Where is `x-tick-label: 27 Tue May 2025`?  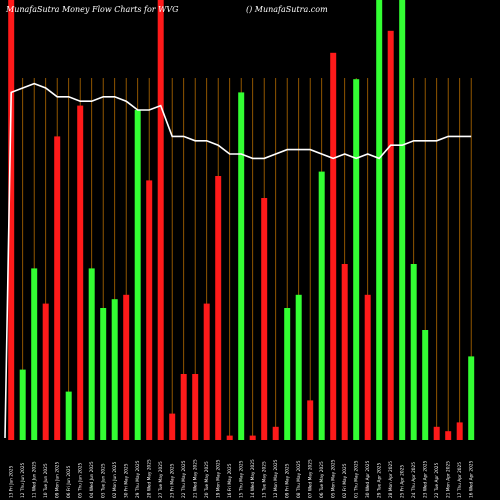 x-tick-label: 27 Tue May 2025 is located at coordinates (161, 479).